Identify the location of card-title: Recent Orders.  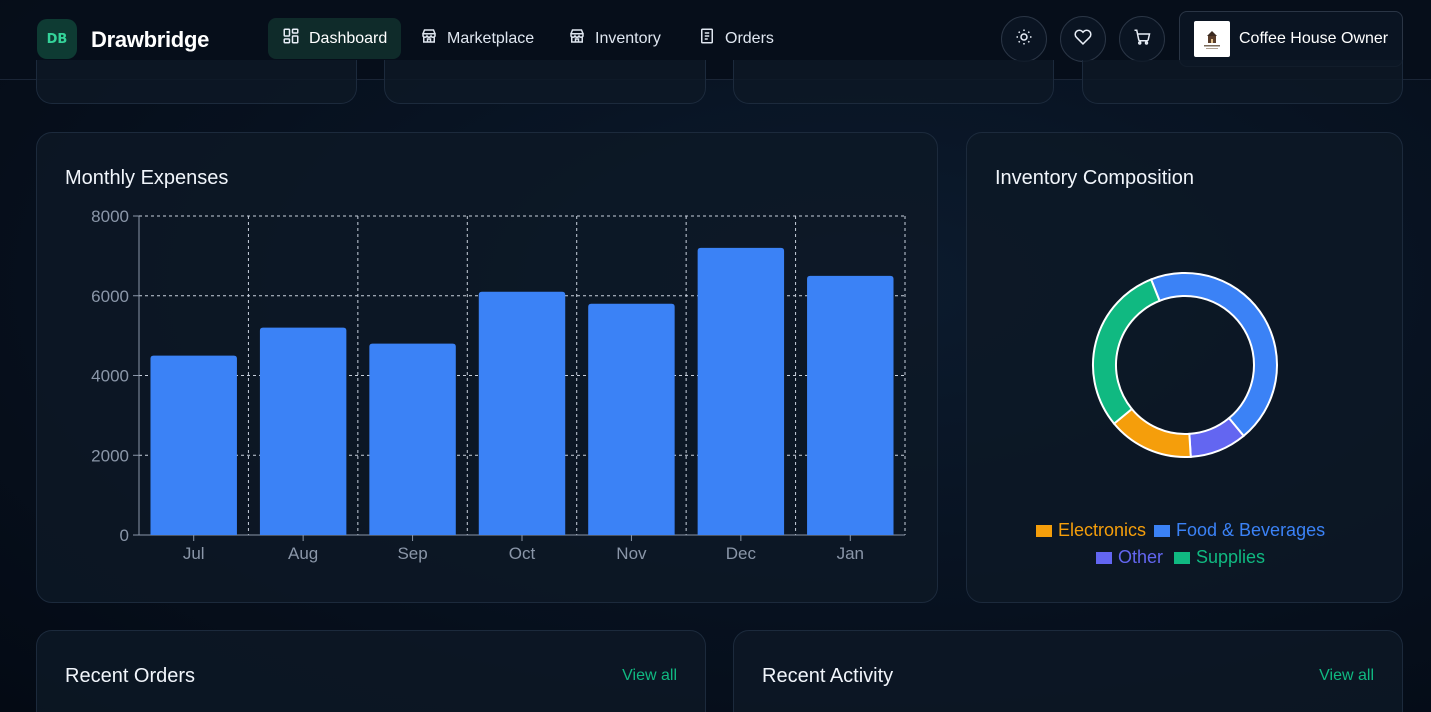
(130, 676).